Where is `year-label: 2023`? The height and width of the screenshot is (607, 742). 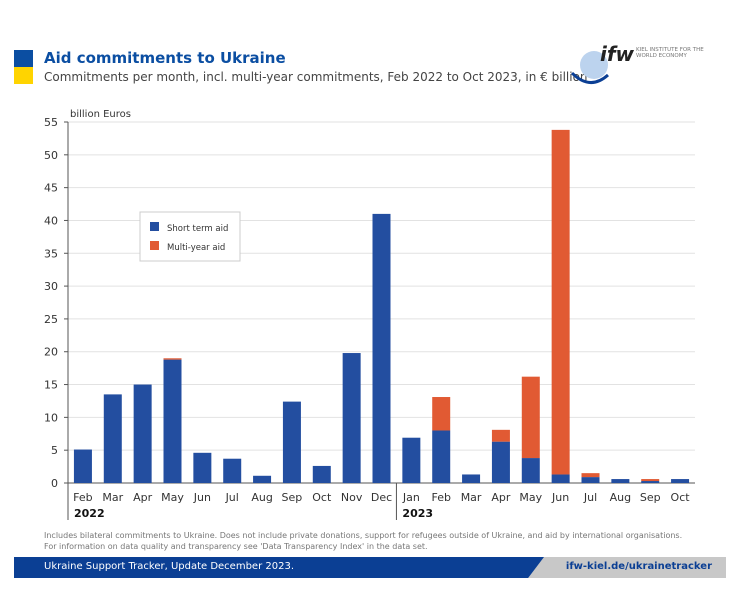 year-label: 2023 is located at coordinates (417, 513).